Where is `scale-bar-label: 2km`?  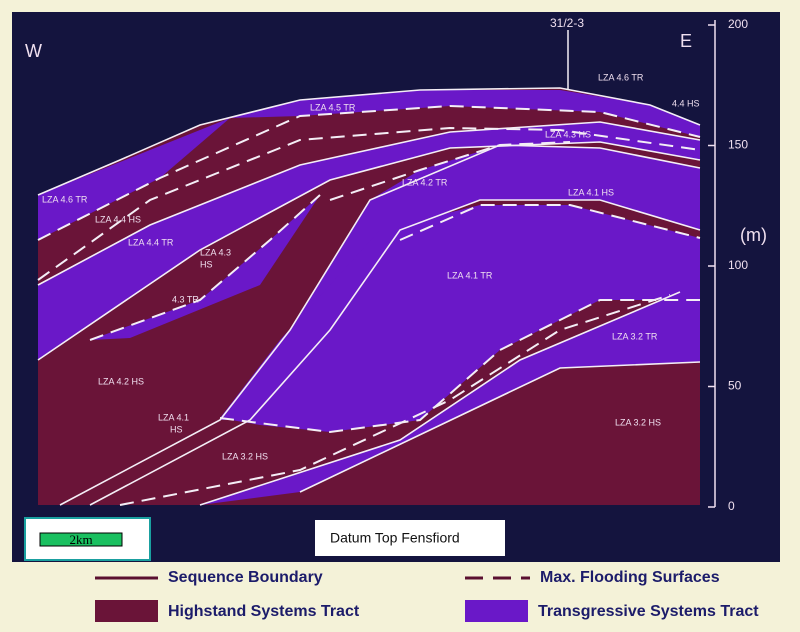 scale-bar-label: 2km is located at coordinates (80, 539).